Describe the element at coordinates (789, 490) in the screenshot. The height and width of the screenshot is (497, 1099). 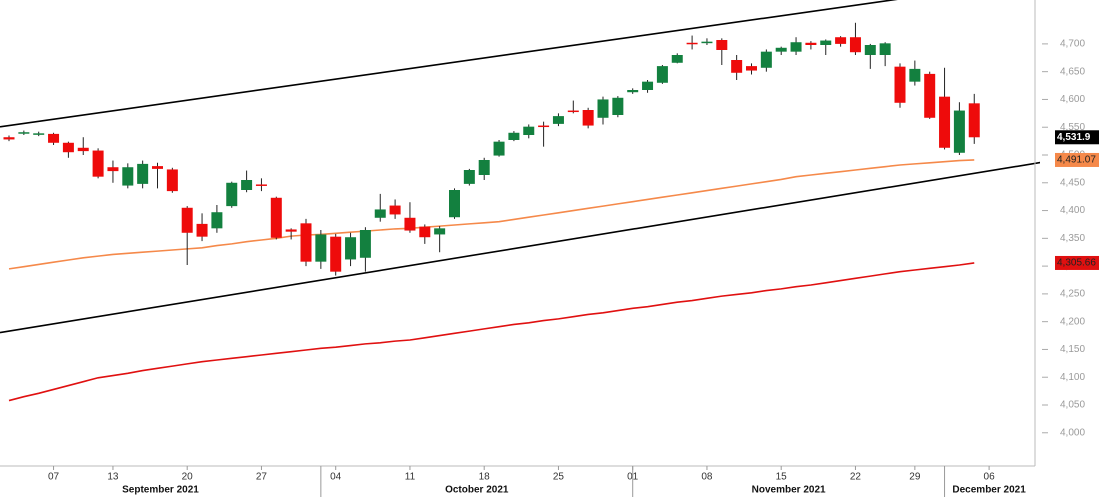
I see `month-label: November 2021` at that location.